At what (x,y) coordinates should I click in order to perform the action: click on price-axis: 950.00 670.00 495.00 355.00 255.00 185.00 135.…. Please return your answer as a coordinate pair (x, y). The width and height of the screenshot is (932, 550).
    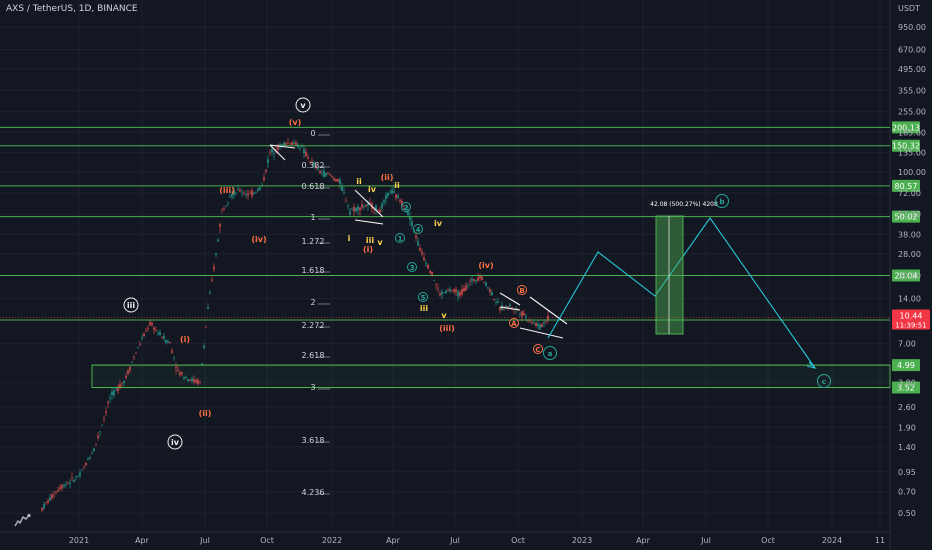
    Looking at the image, I should click on (912, 270).